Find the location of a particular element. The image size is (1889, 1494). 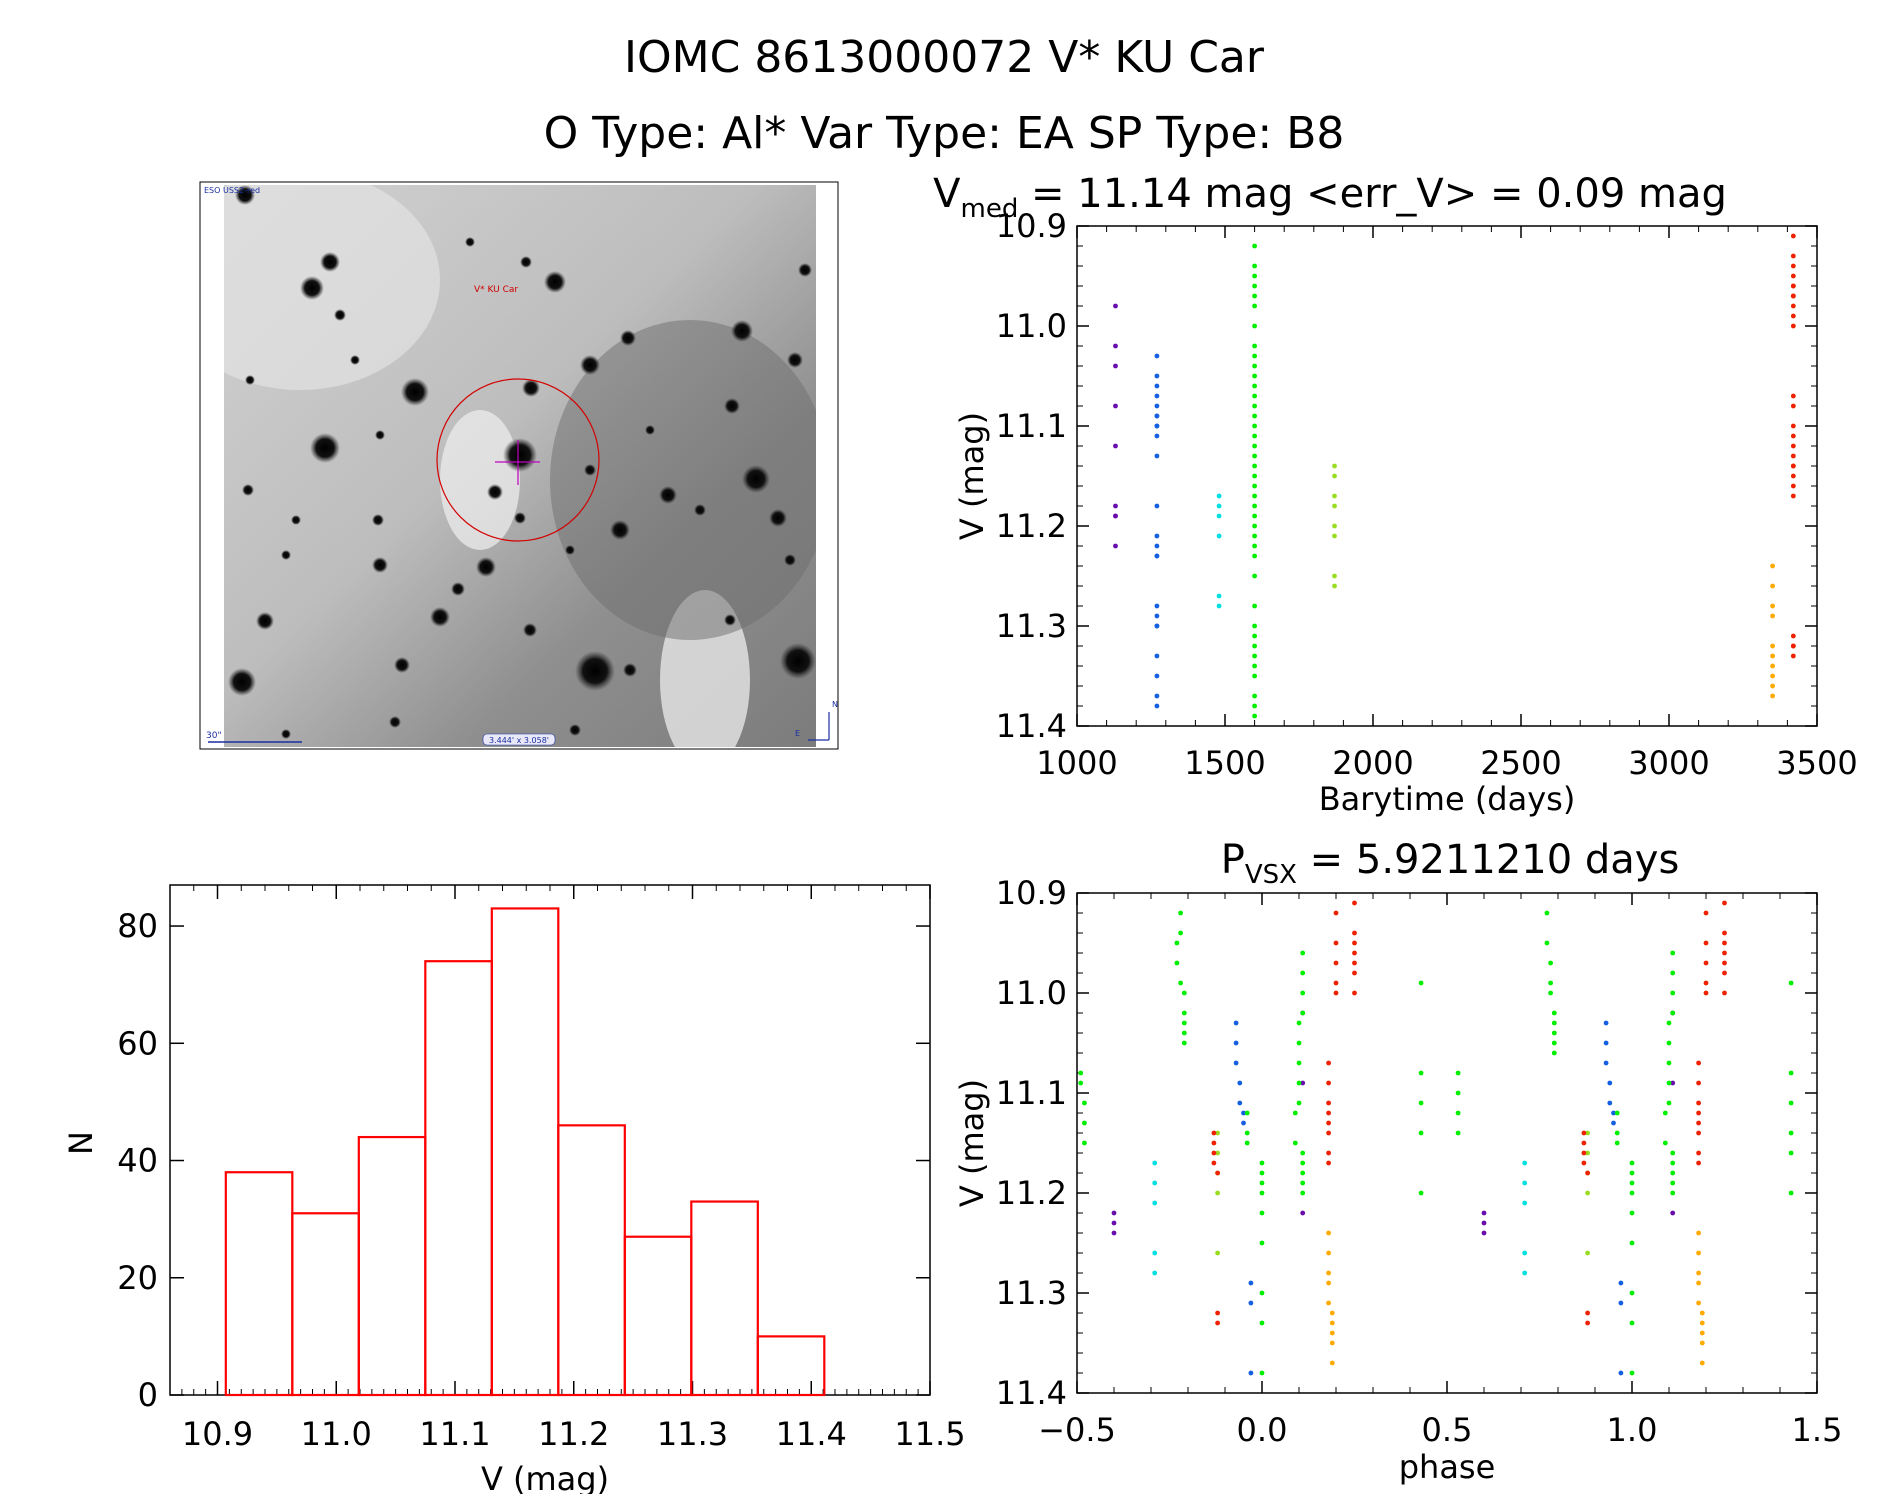

figure-subtitle: O Type: Al* Var Type: EA SP Type: B8 is located at coordinates (944, 133).